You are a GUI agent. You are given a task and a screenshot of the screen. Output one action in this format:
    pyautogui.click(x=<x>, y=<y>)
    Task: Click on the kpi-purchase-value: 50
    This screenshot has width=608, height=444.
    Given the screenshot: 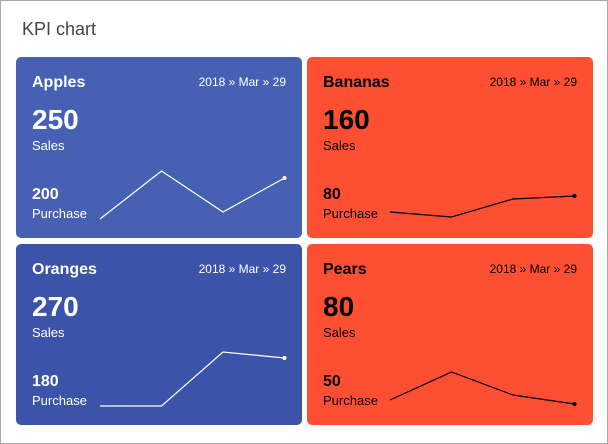 What is the action you would take?
    pyautogui.click(x=332, y=381)
    